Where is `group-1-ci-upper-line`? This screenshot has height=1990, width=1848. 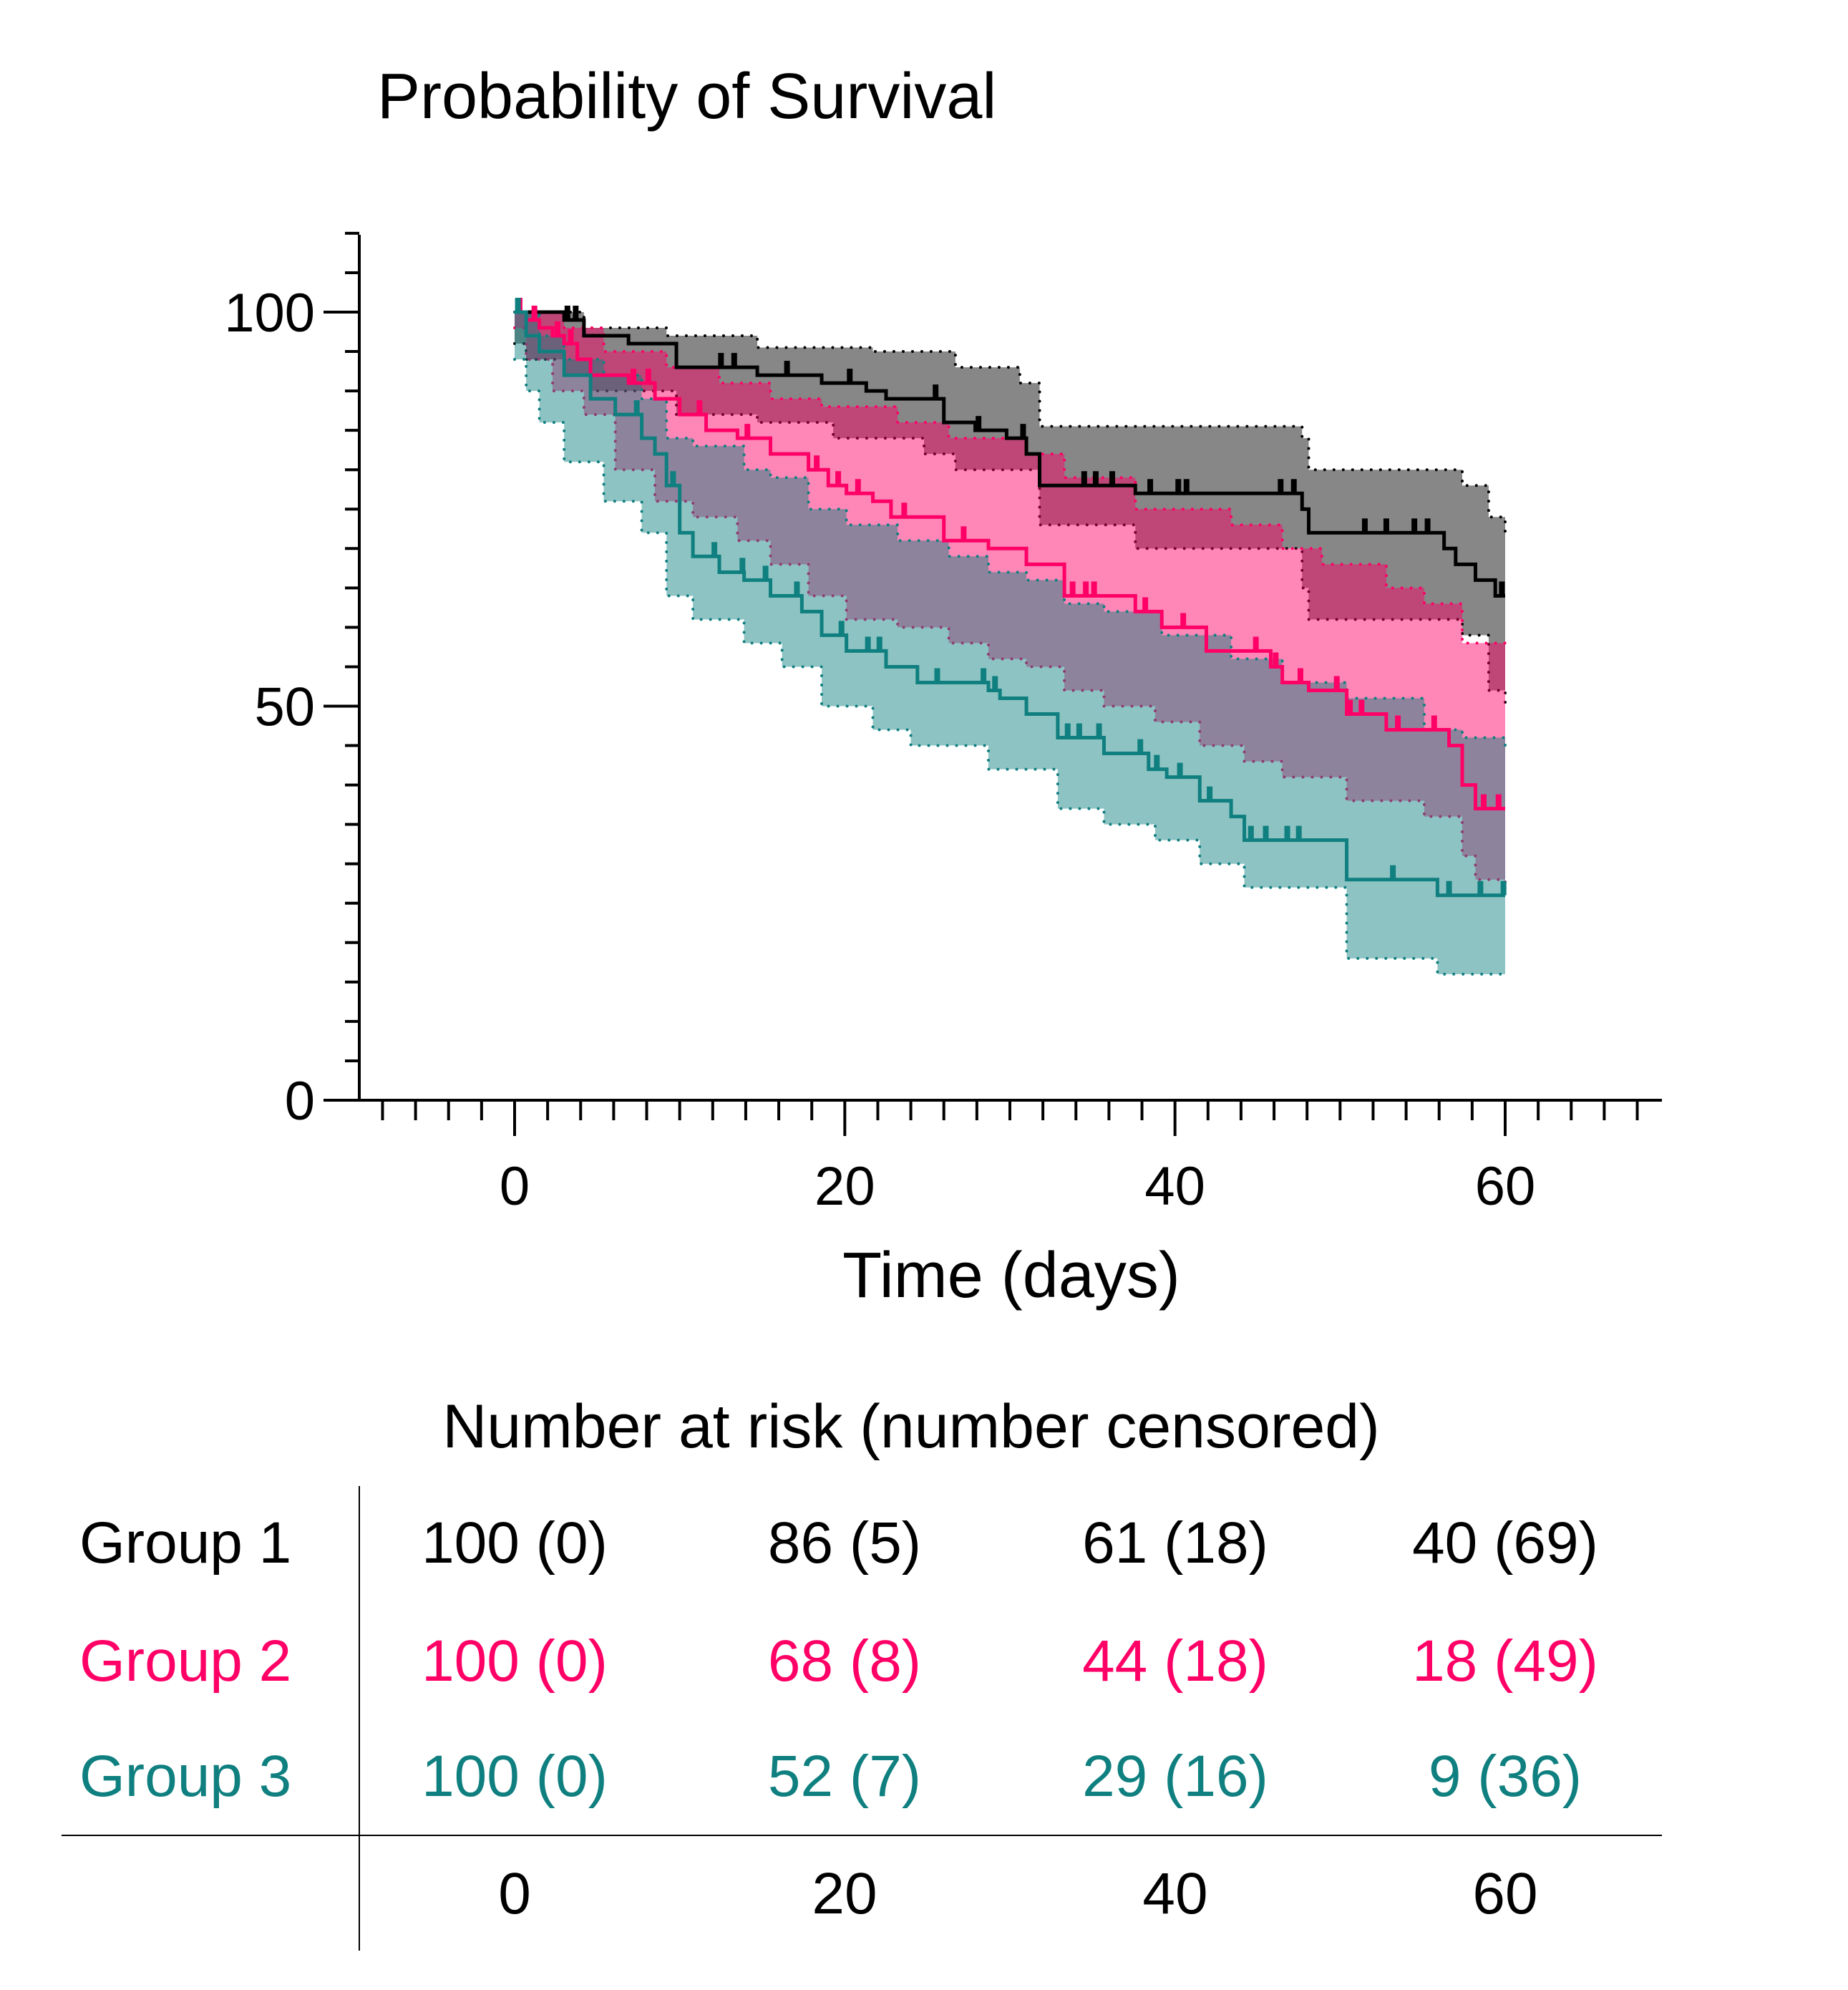
group-1-ci-upper-line is located at coordinates (1010, 423).